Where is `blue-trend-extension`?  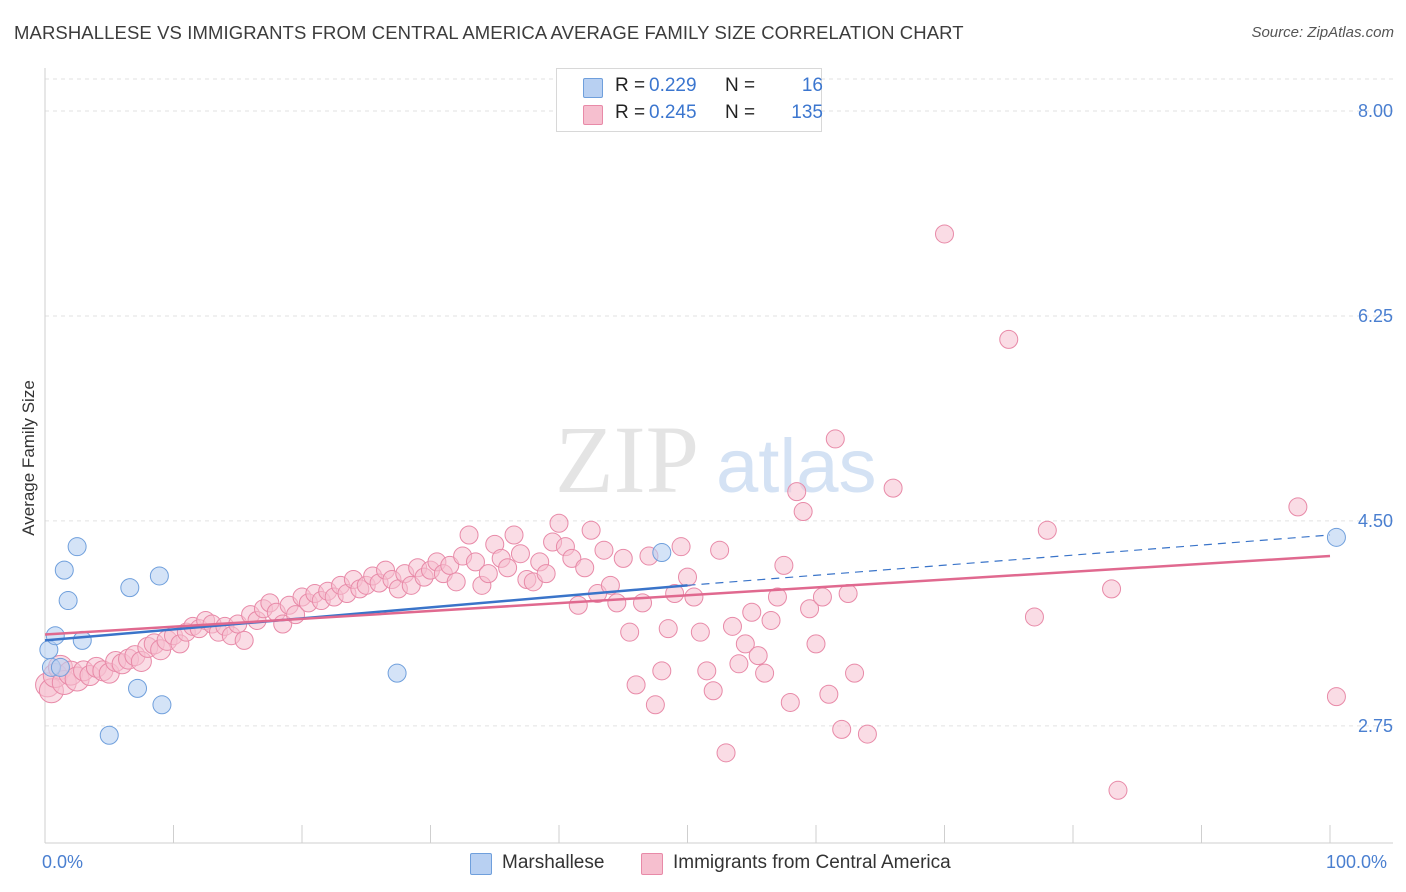
blue-trend-extension is located at coordinates (1009, 560).